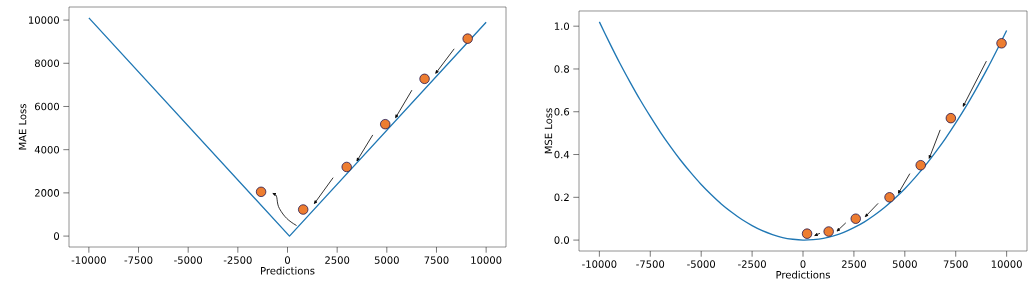  What do you see at coordinates (57, 236) in the screenshot?
I see `y-tick-label: 0` at bounding box center [57, 236].